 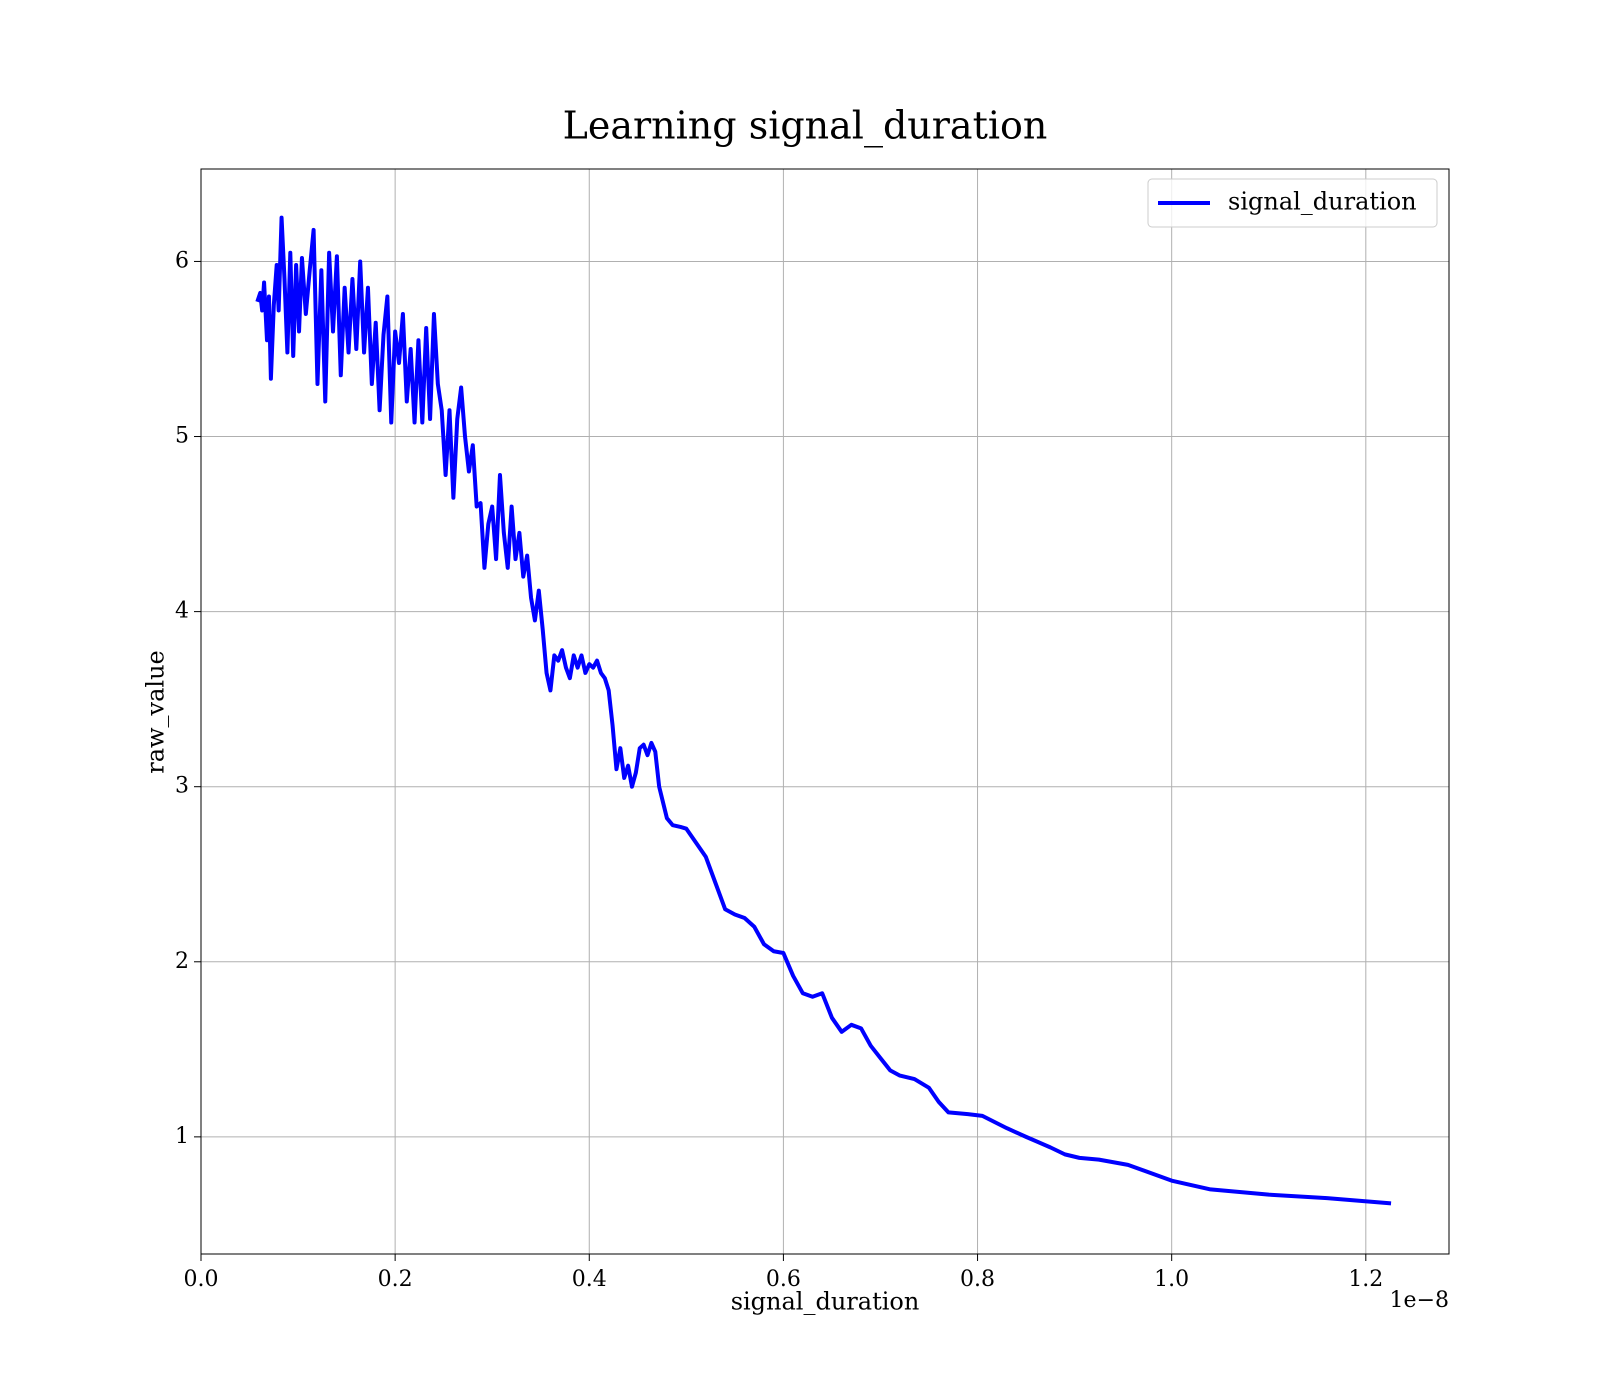 I want to click on x-tick-label: 1.0, so click(x=1171, y=1279).